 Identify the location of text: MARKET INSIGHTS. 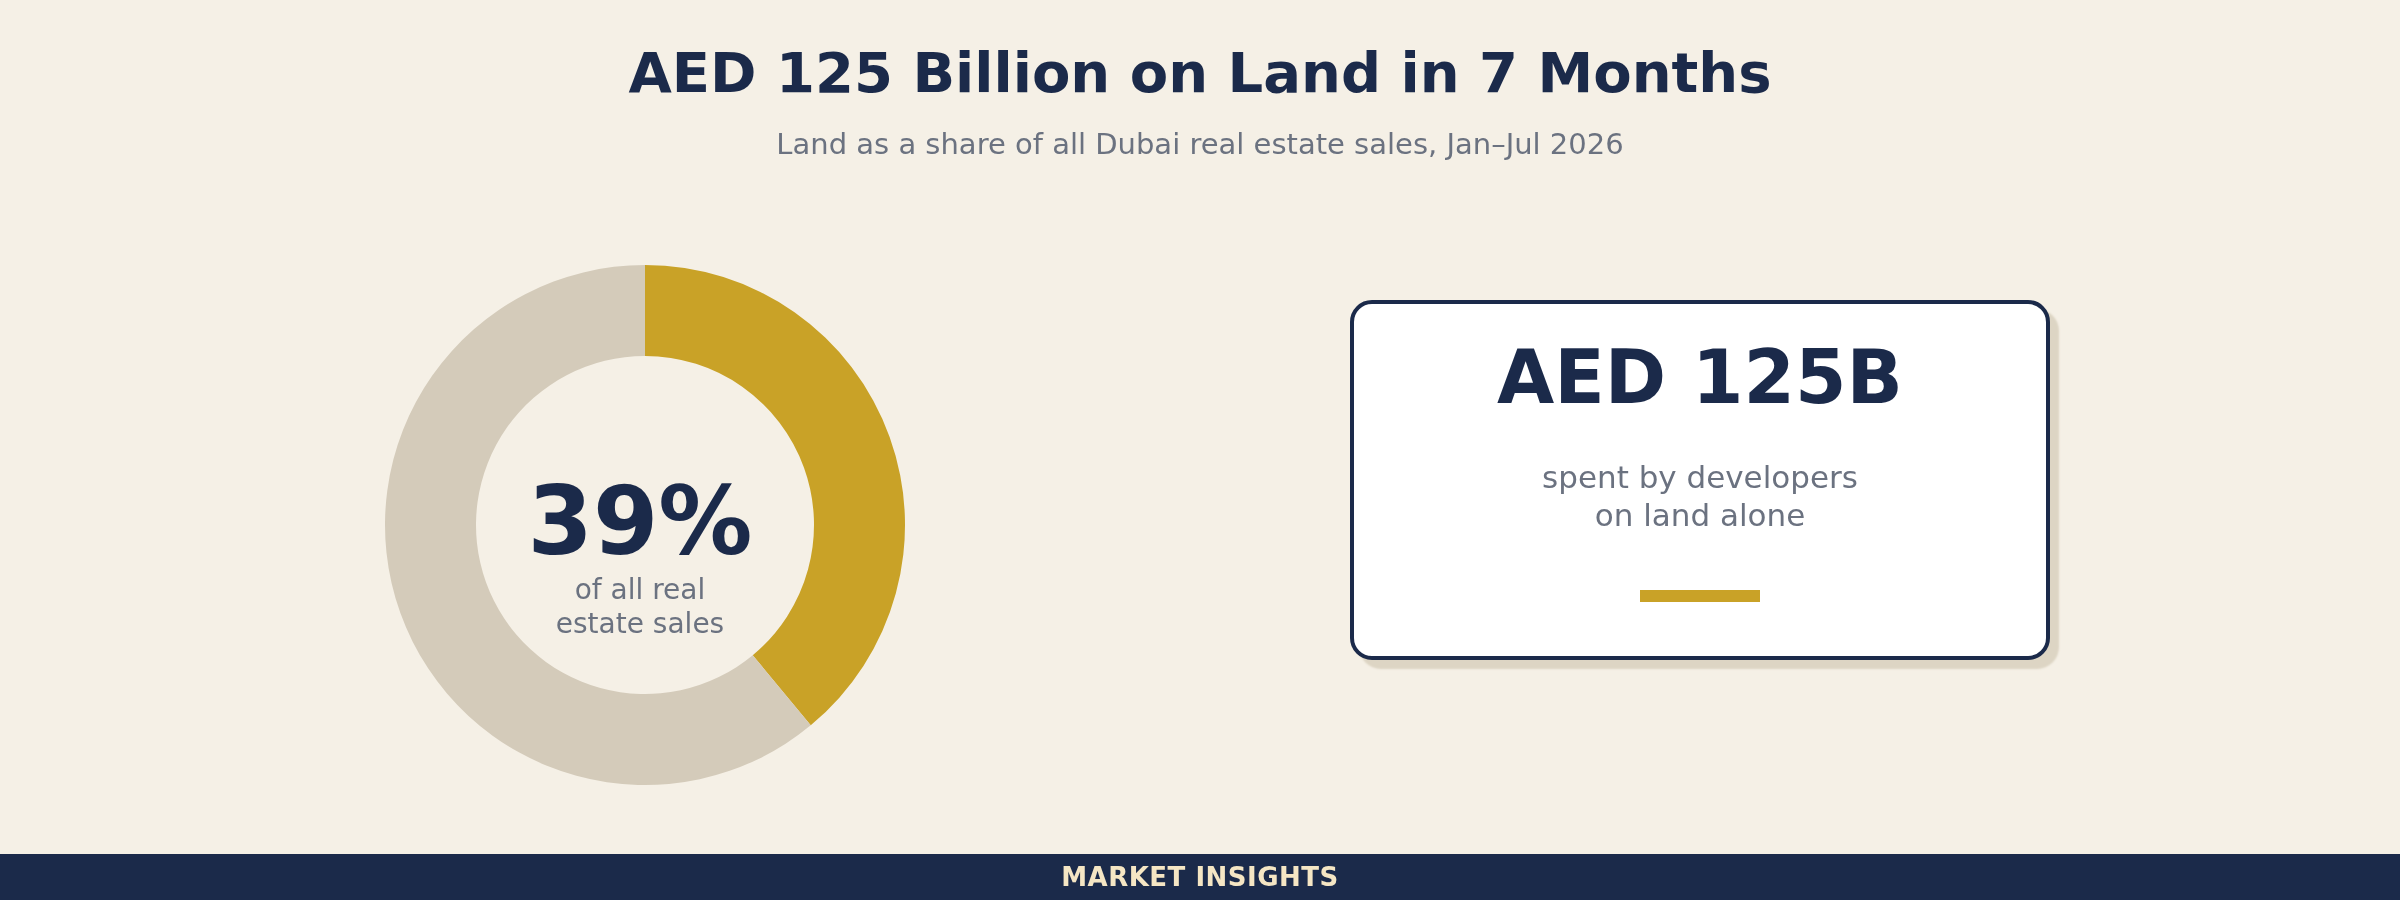
(1200, 877).